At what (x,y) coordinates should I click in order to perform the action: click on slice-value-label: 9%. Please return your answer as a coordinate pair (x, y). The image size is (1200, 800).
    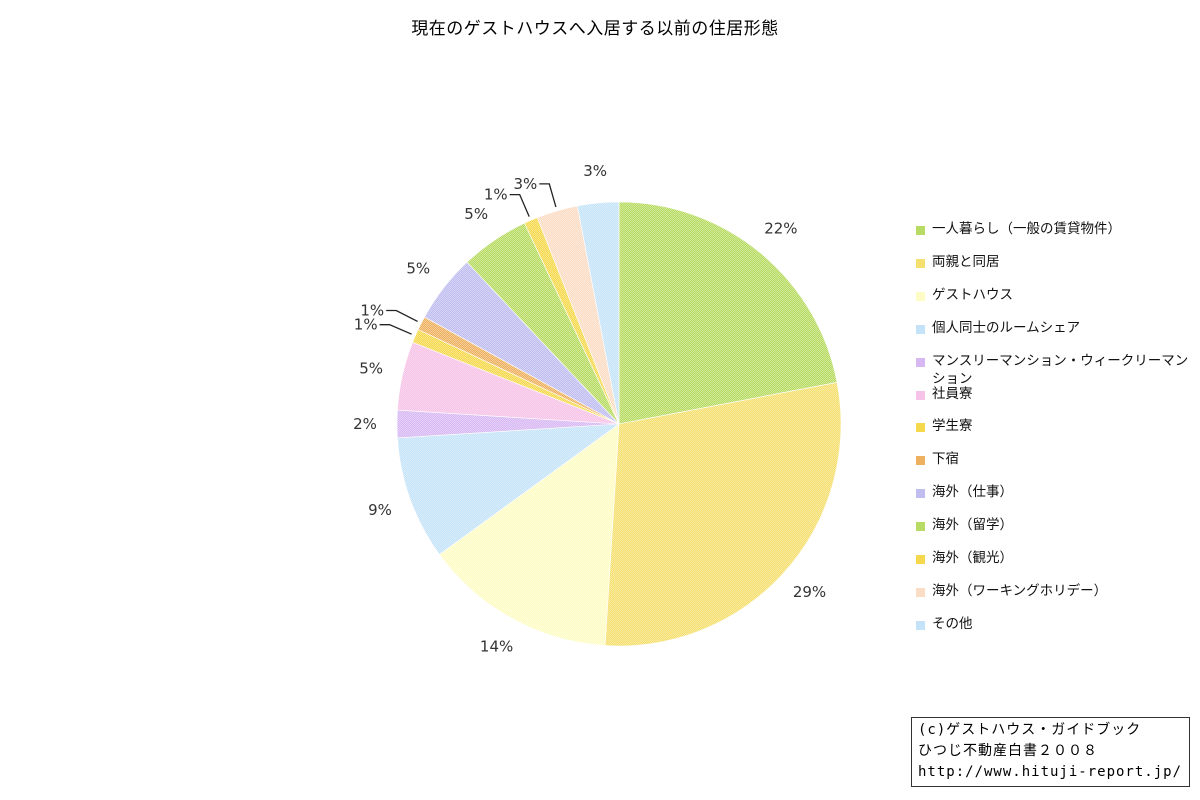
    Looking at the image, I should click on (380, 510).